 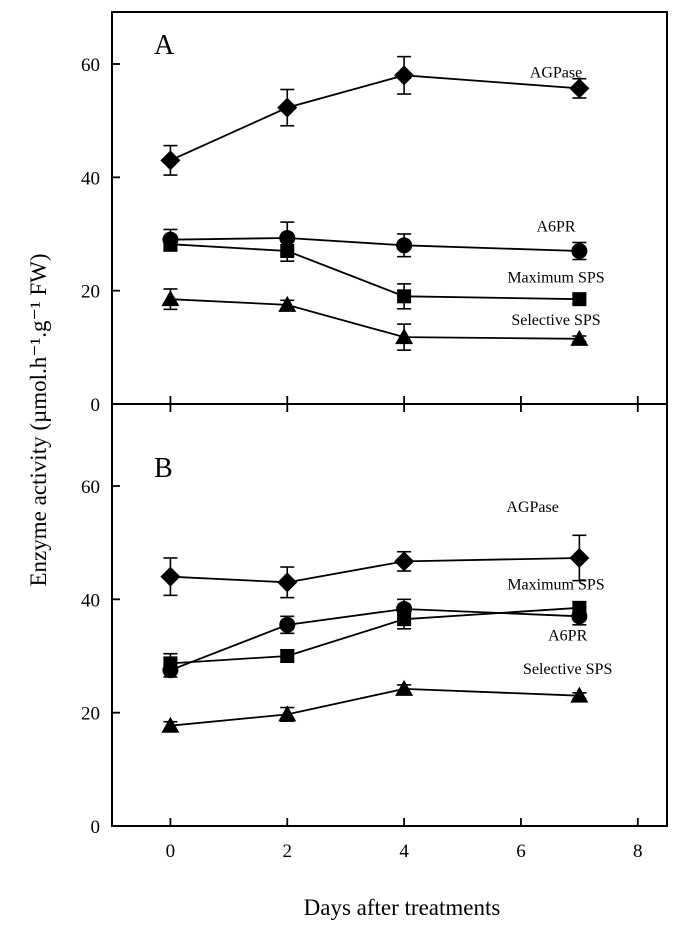 What do you see at coordinates (638, 851) in the screenshot?
I see `x-tick-label: 8` at bounding box center [638, 851].